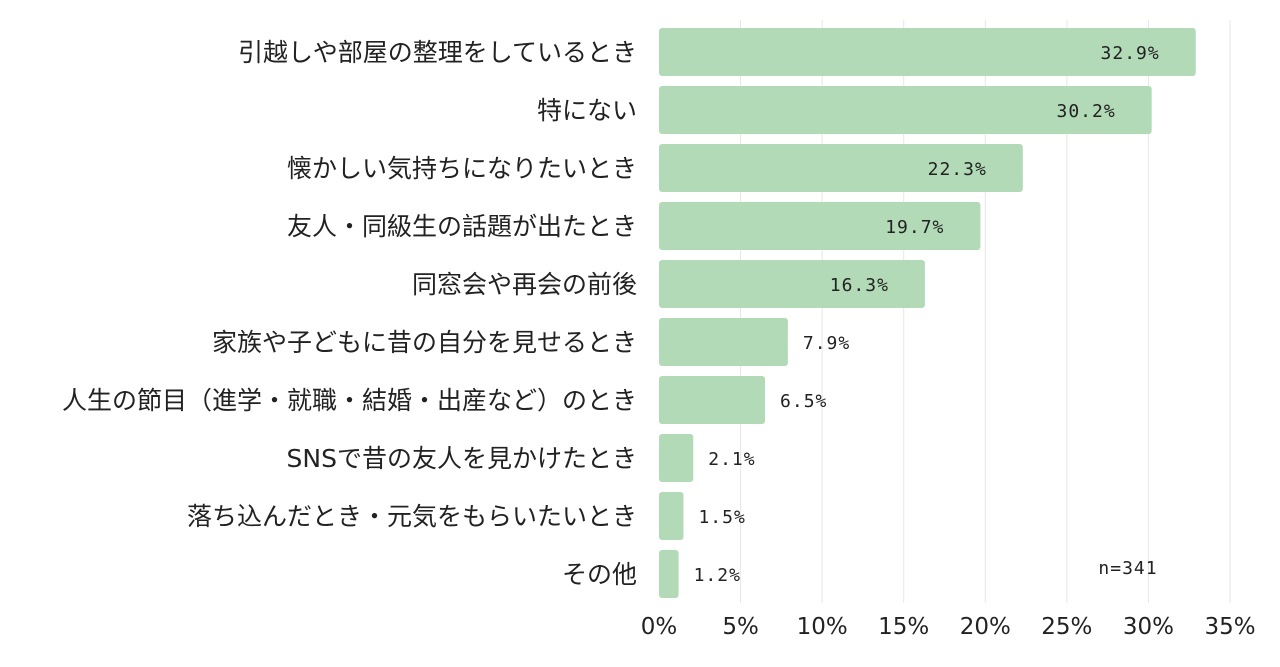 This screenshot has height=667, width=1280. I want to click on category-label: 懐かしい気持ちになりたいとき, so click(462, 168).